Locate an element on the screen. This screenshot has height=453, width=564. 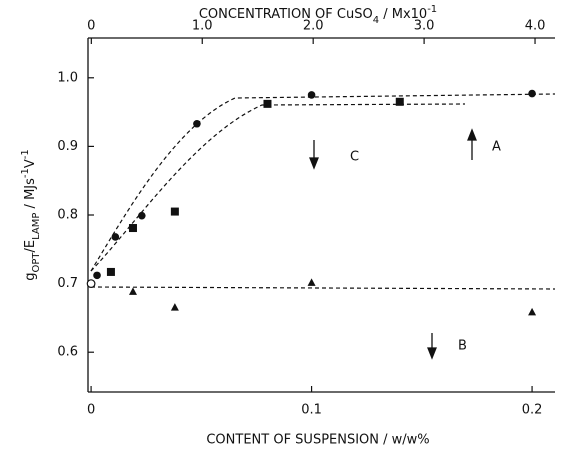
label-part: CONCENTRATION OF CuSO is located at coordinates (286, 14).